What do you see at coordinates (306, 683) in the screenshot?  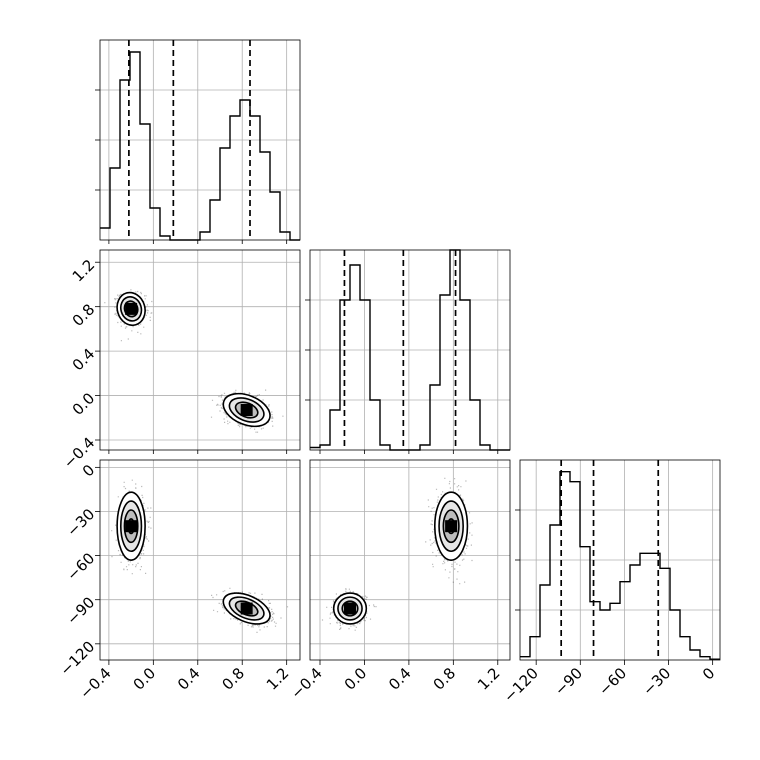 I see `xtick-label-1-0: −0.4` at bounding box center [306, 683].